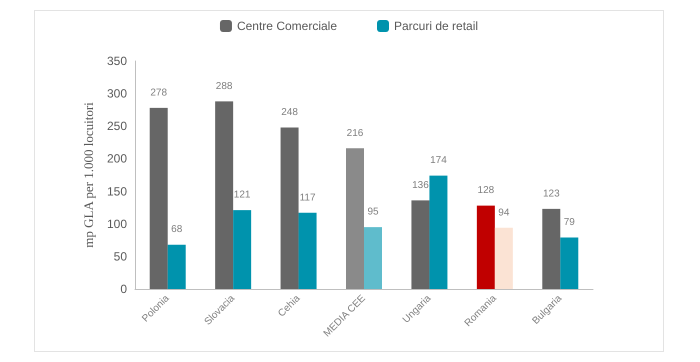 This screenshot has width=700, height=362. What do you see at coordinates (355, 133) in the screenshot?
I see `data-label: 216` at bounding box center [355, 133].